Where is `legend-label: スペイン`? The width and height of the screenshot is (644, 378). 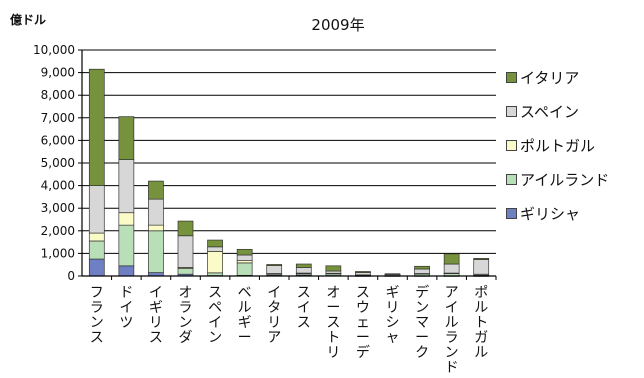 legend-label: スペイン is located at coordinates (549, 111).